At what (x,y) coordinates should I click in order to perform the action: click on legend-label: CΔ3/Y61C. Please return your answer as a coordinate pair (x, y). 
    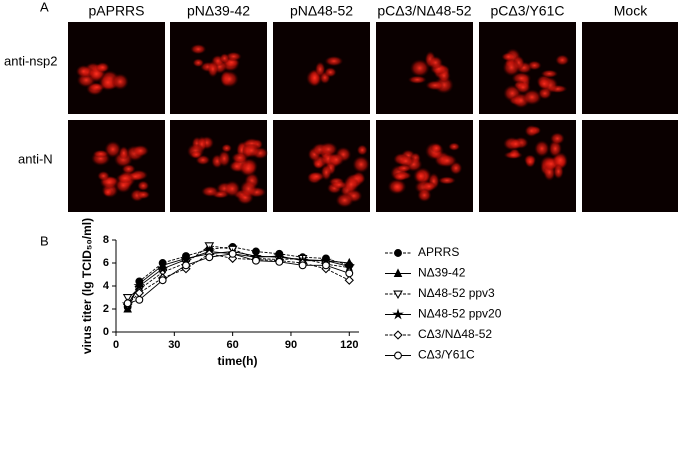
    Looking at the image, I should click on (446, 355).